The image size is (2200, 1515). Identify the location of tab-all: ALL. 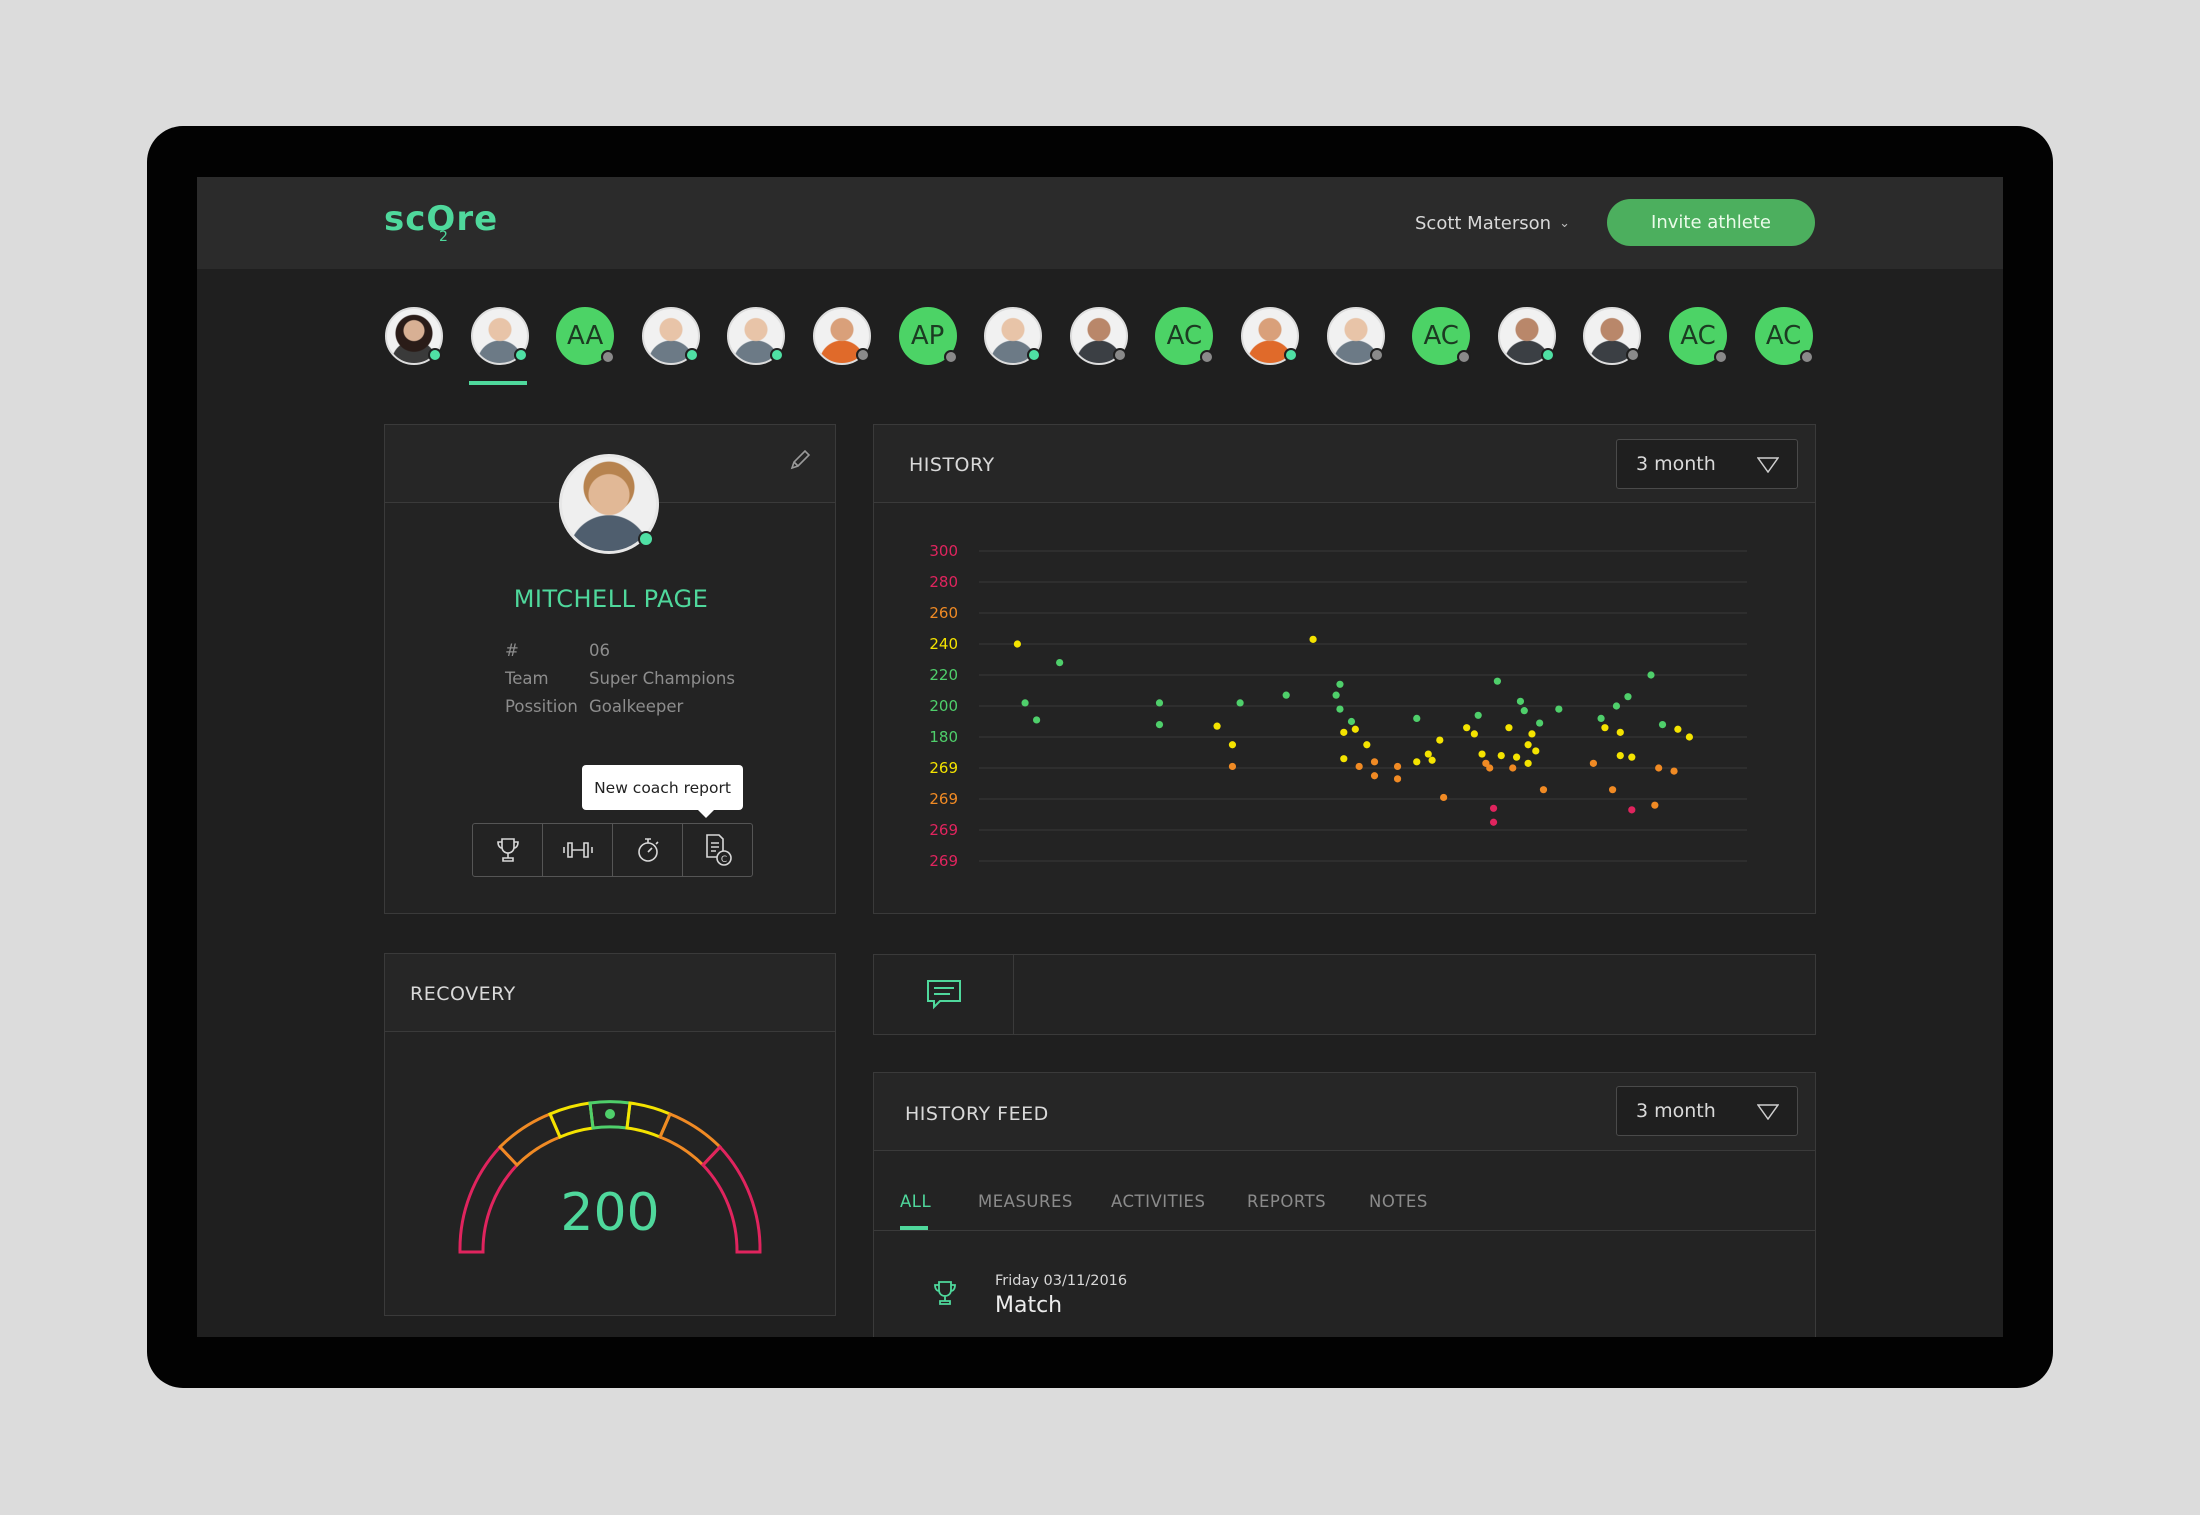
(916, 1201).